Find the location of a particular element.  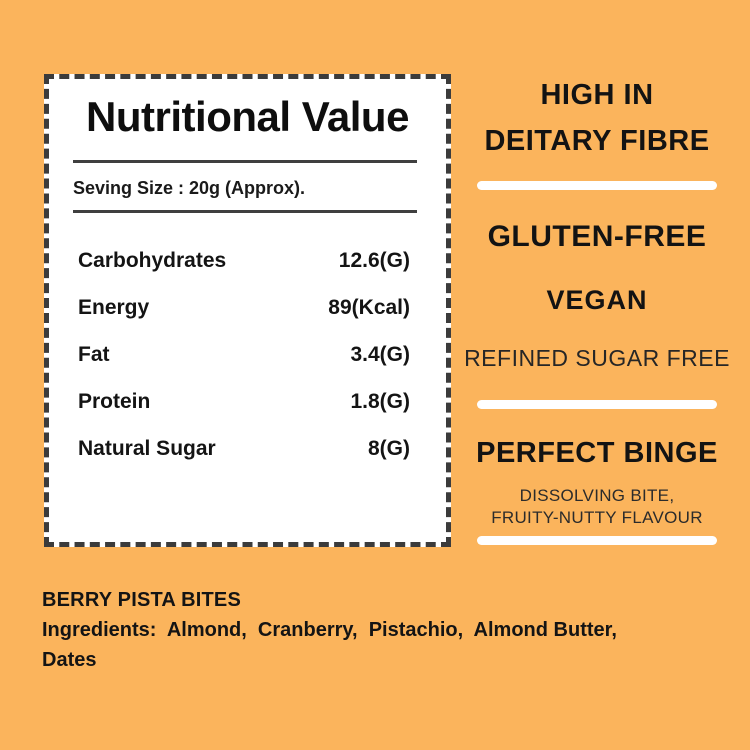

nutrient-label: Carbohydrates is located at coordinates (152, 260).